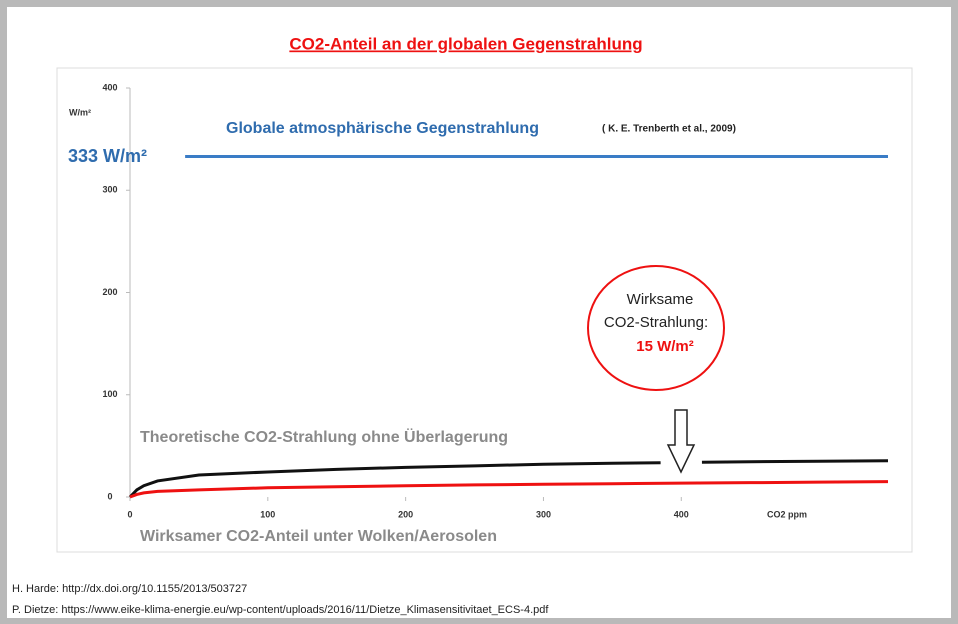 This screenshot has height=624, width=958. I want to click on y-axis-label: W/m², so click(80, 112).